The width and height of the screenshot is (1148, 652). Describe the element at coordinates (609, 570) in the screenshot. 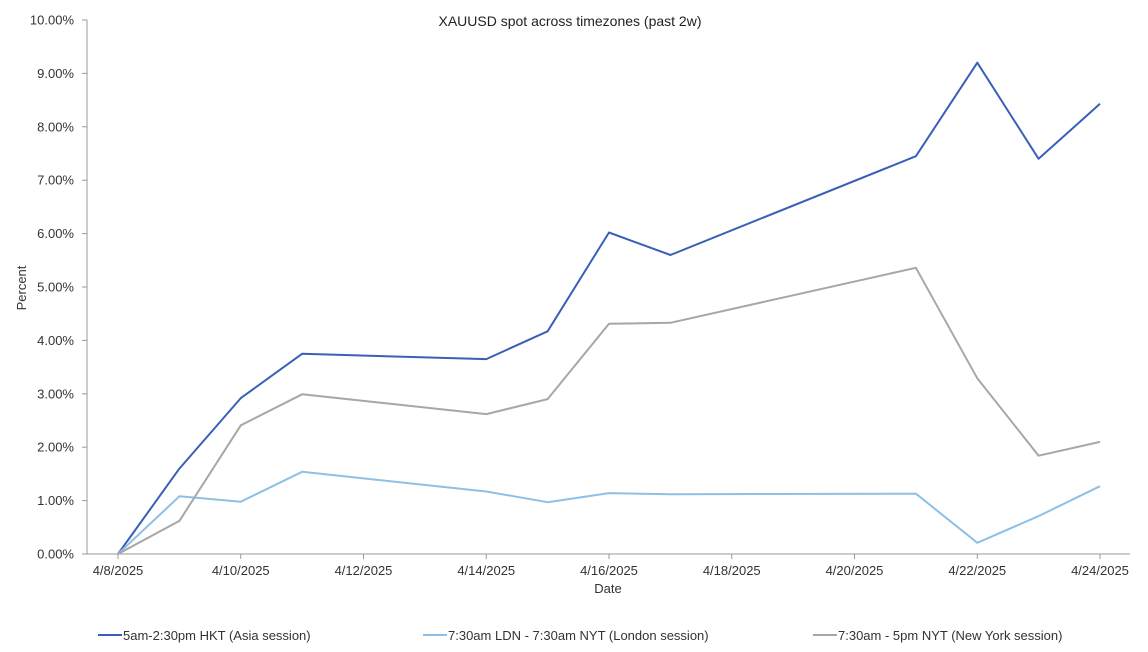

I see `x-tick-label: 4/16/2025` at that location.